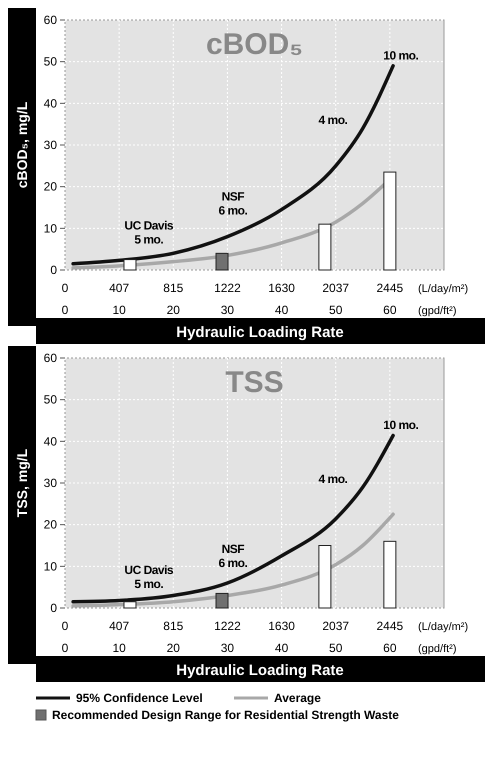  Describe the element at coordinates (139, 698) in the screenshot. I see `legend-label: 95% Confidence Level` at that location.